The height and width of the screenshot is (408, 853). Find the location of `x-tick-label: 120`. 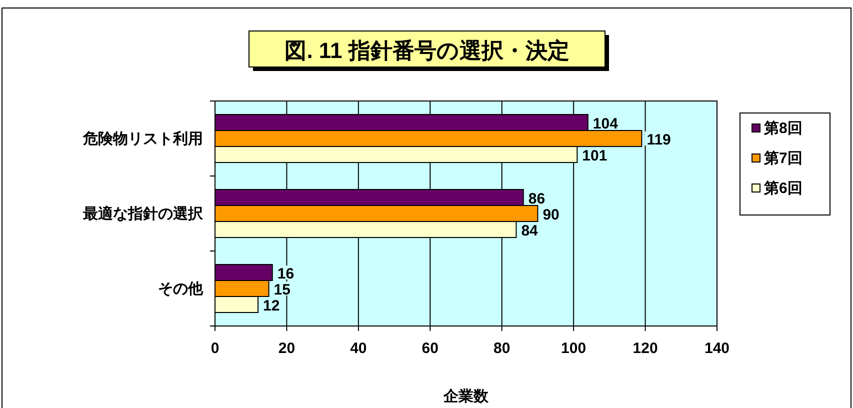

x-tick-label: 120 is located at coordinates (645, 348).